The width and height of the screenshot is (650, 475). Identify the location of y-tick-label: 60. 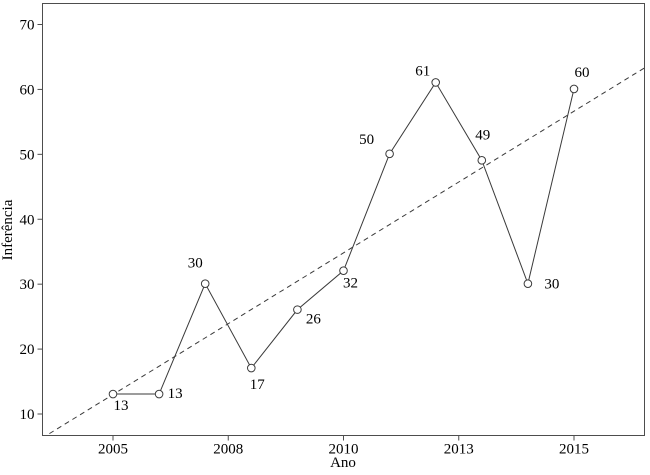
(27, 90).